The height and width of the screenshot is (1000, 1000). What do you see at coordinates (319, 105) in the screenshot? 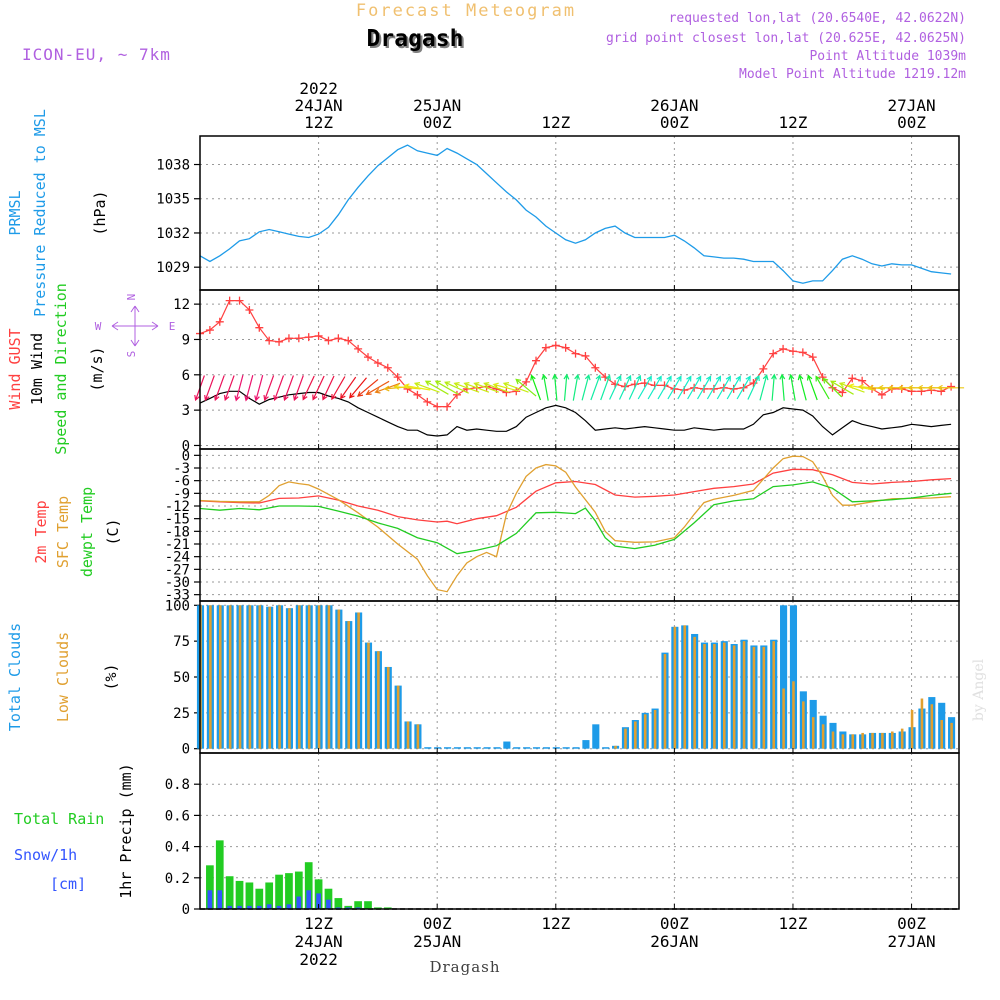
I see `top-axis-label: 24JAN` at bounding box center [319, 105].